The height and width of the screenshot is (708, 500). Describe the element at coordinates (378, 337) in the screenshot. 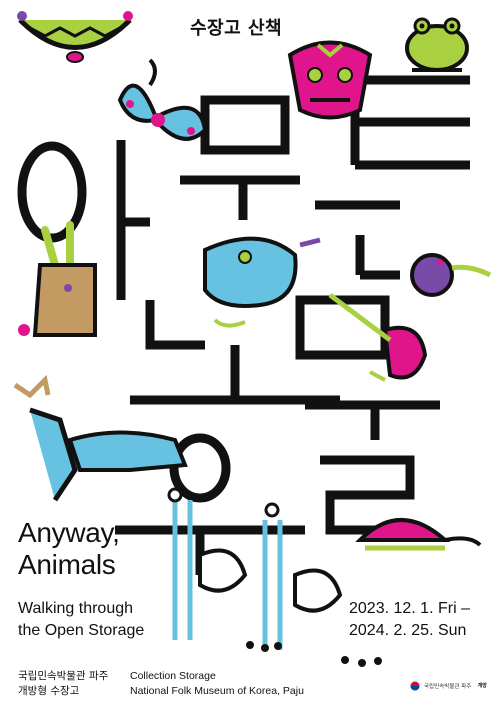

I see `shrimp` at that location.